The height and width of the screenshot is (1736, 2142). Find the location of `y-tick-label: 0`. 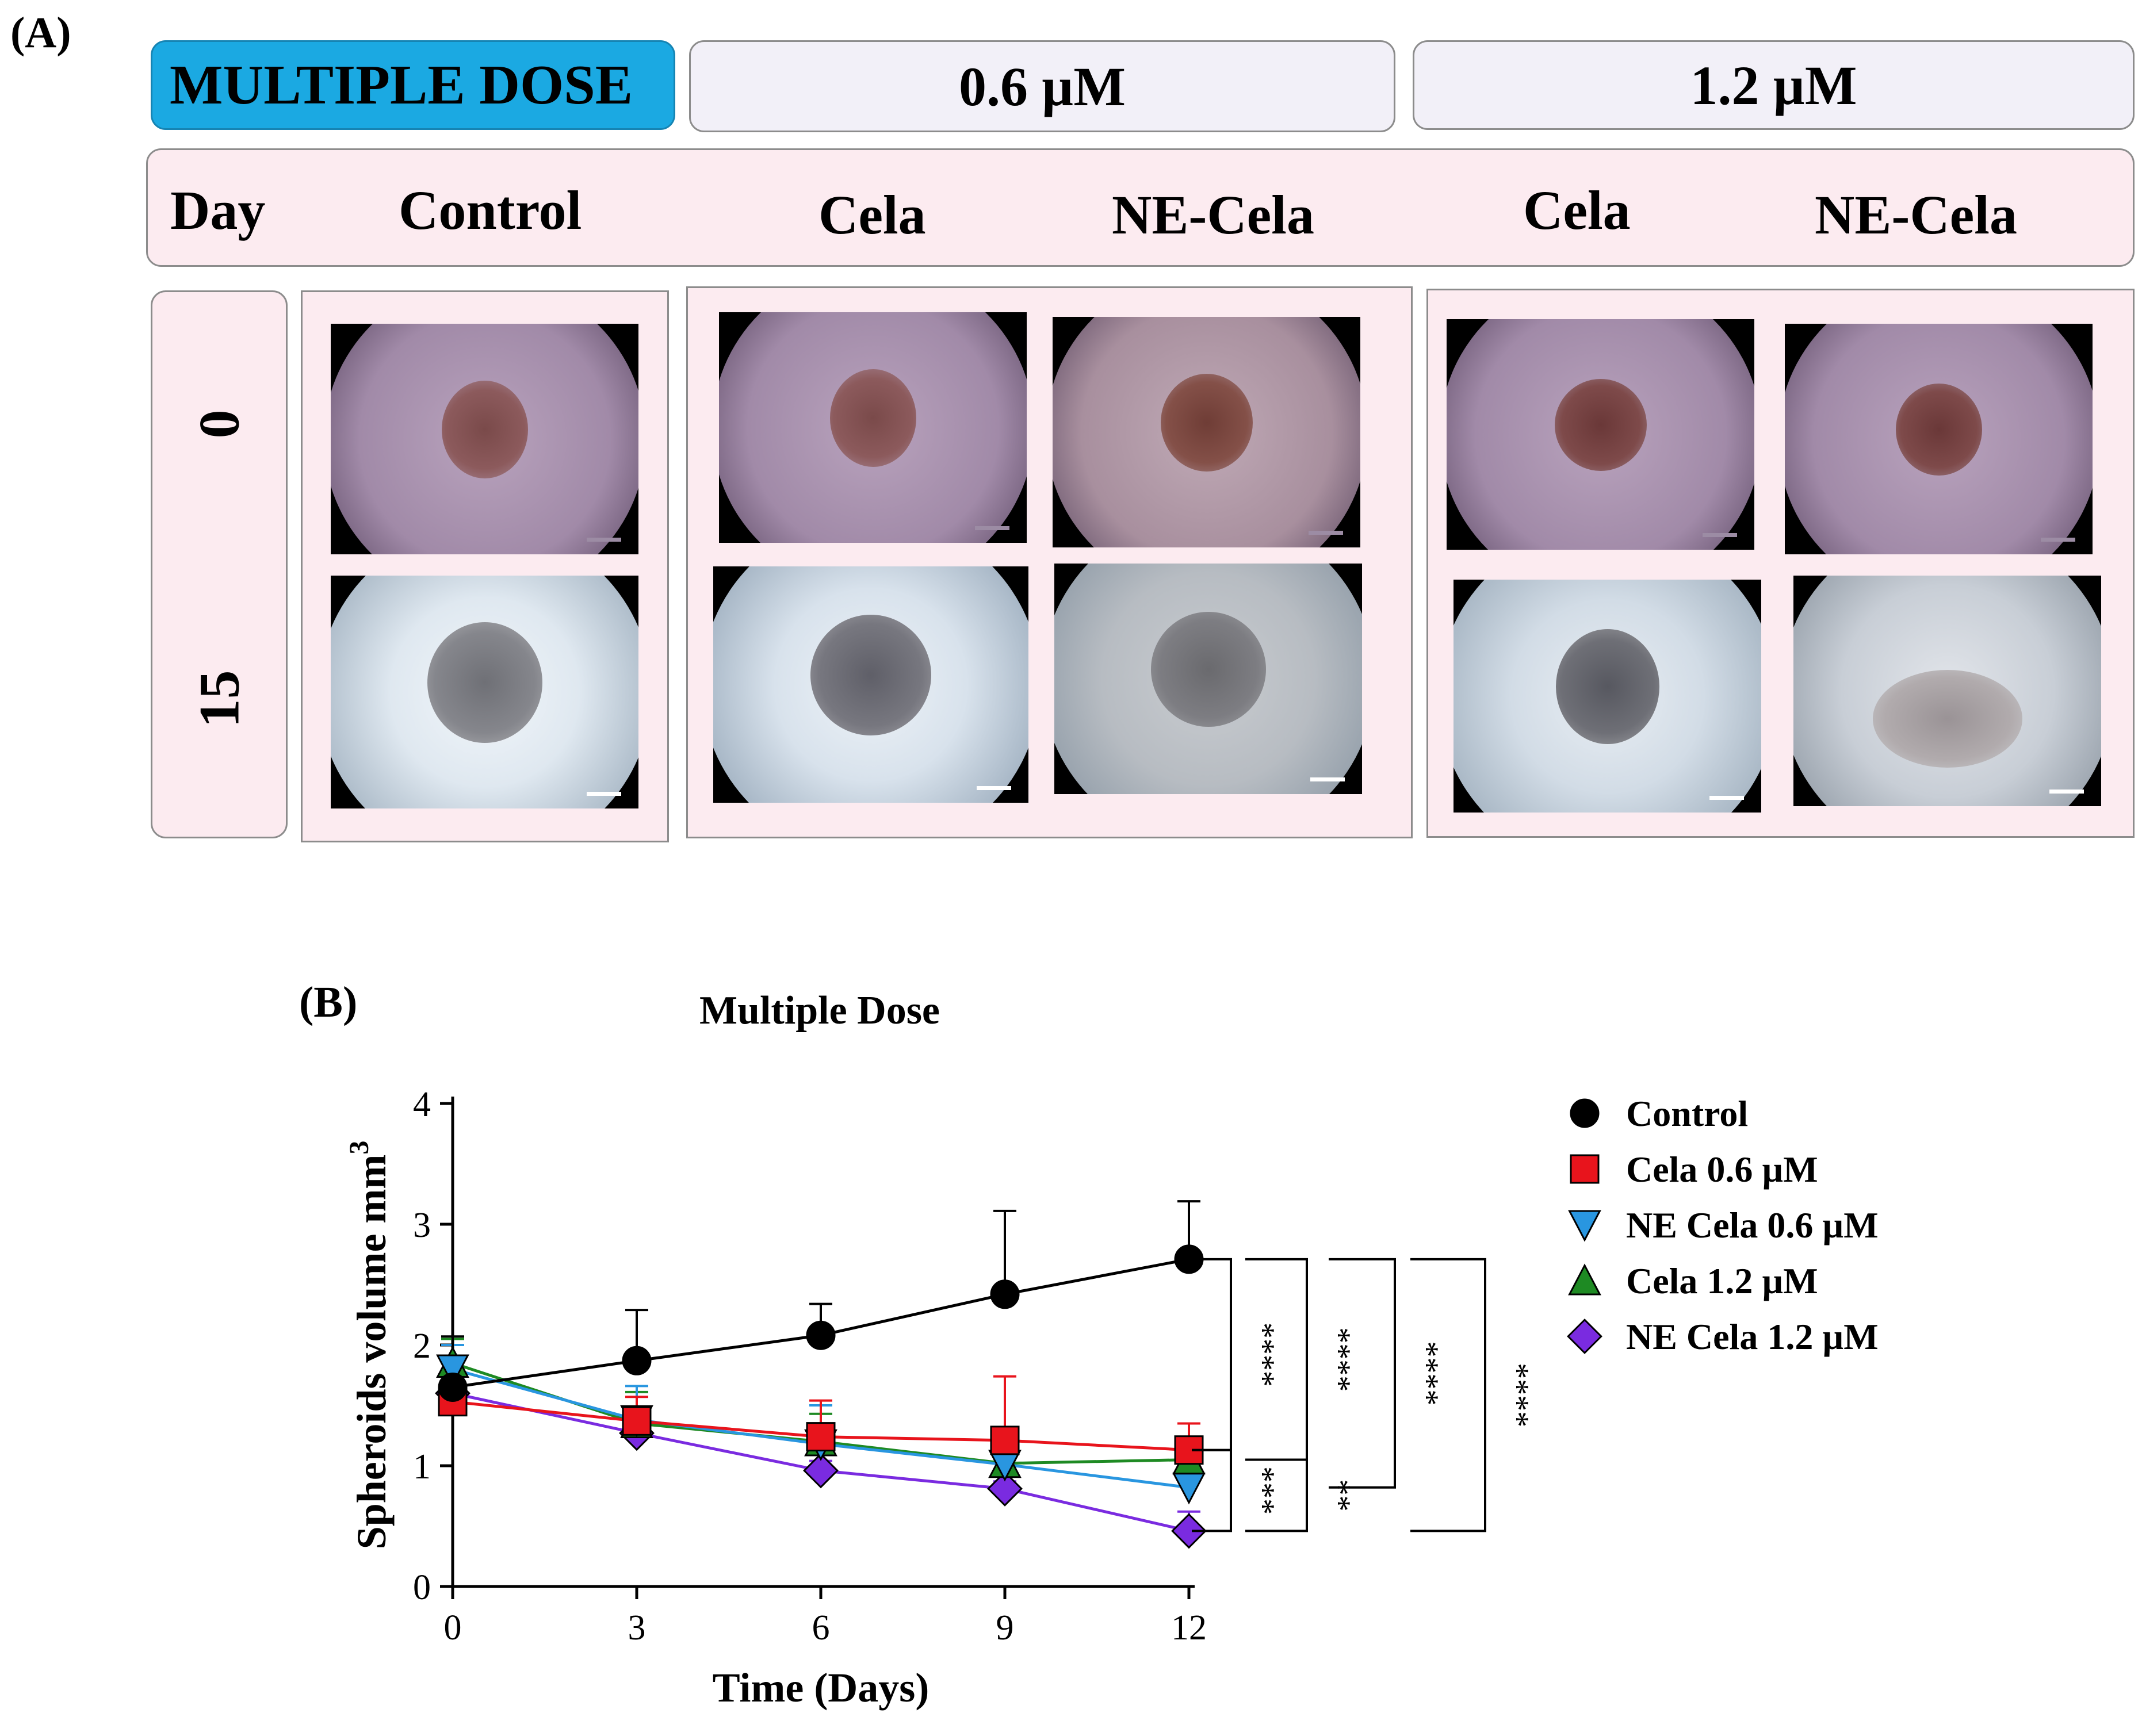

y-tick-label: 0 is located at coordinates (422, 1587).